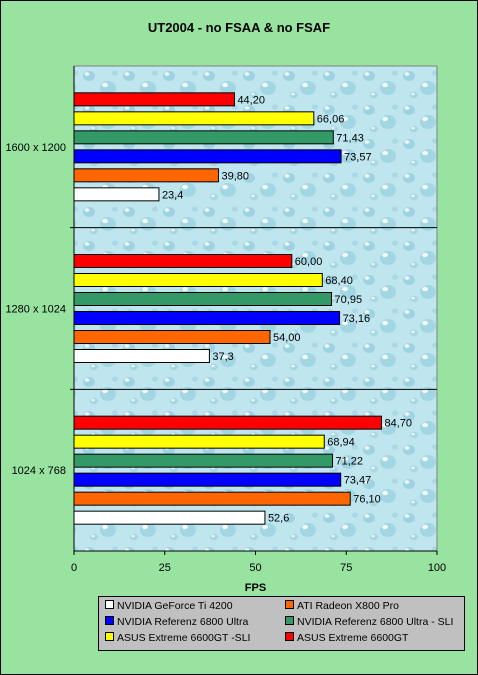  Describe the element at coordinates (350, 138) in the screenshot. I see `data-label: 71,43` at that location.